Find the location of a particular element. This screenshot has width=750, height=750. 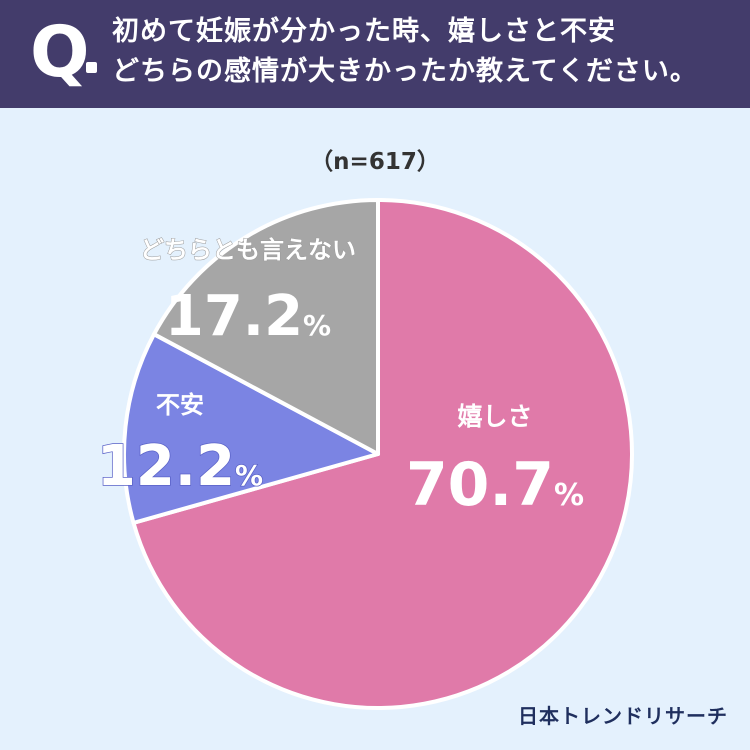

pie-slice-anxious is located at coordinates (251, 428).